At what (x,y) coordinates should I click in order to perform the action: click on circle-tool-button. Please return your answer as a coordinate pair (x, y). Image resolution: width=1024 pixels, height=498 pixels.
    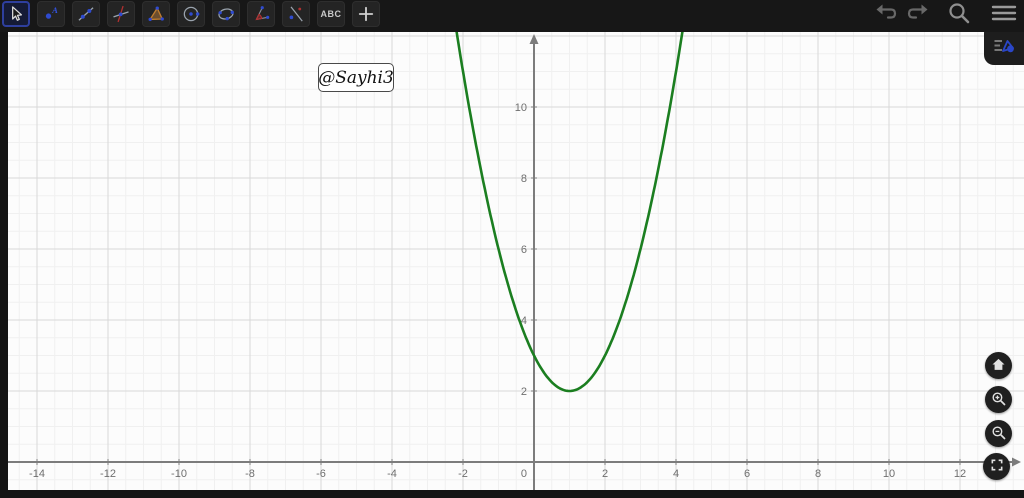
    Looking at the image, I should click on (191, 14).